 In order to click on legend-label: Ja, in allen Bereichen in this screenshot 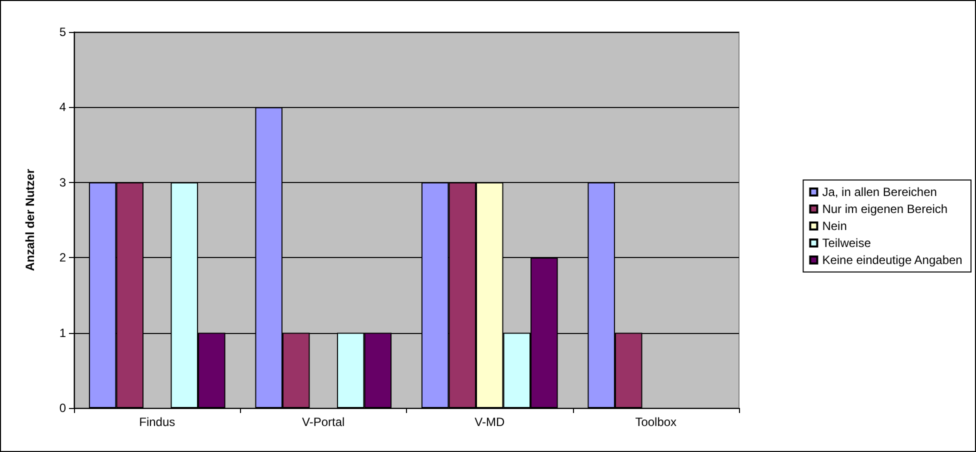, I will do `click(879, 192)`.